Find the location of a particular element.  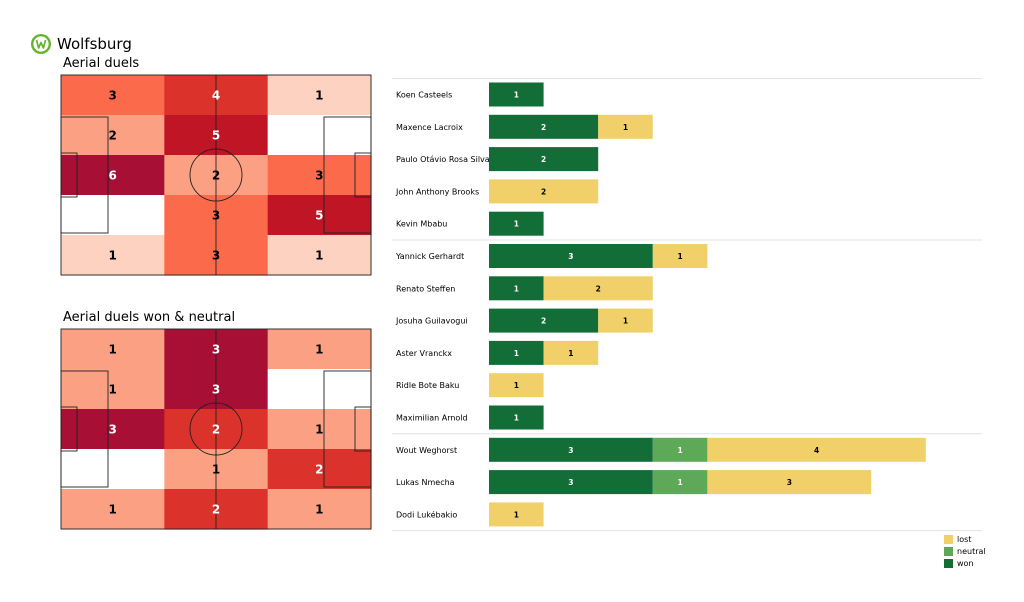

heatmap2-value-r0-c2: 1 is located at coordinates (319, 350).